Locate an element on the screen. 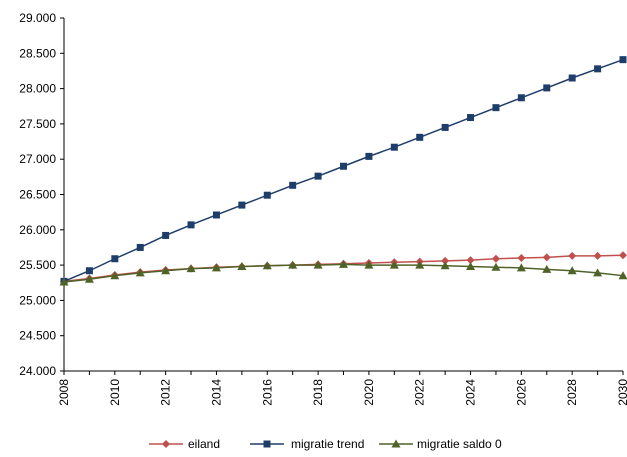 The width and height of the screenshot is (627, 457). y-tick-label: 25.000 is located at coordinates (37, 300).